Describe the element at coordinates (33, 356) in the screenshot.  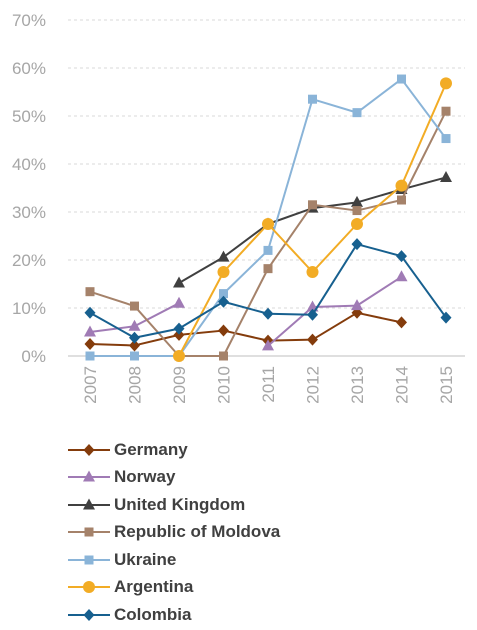
I see `y-tick-label: 0%` at that location.